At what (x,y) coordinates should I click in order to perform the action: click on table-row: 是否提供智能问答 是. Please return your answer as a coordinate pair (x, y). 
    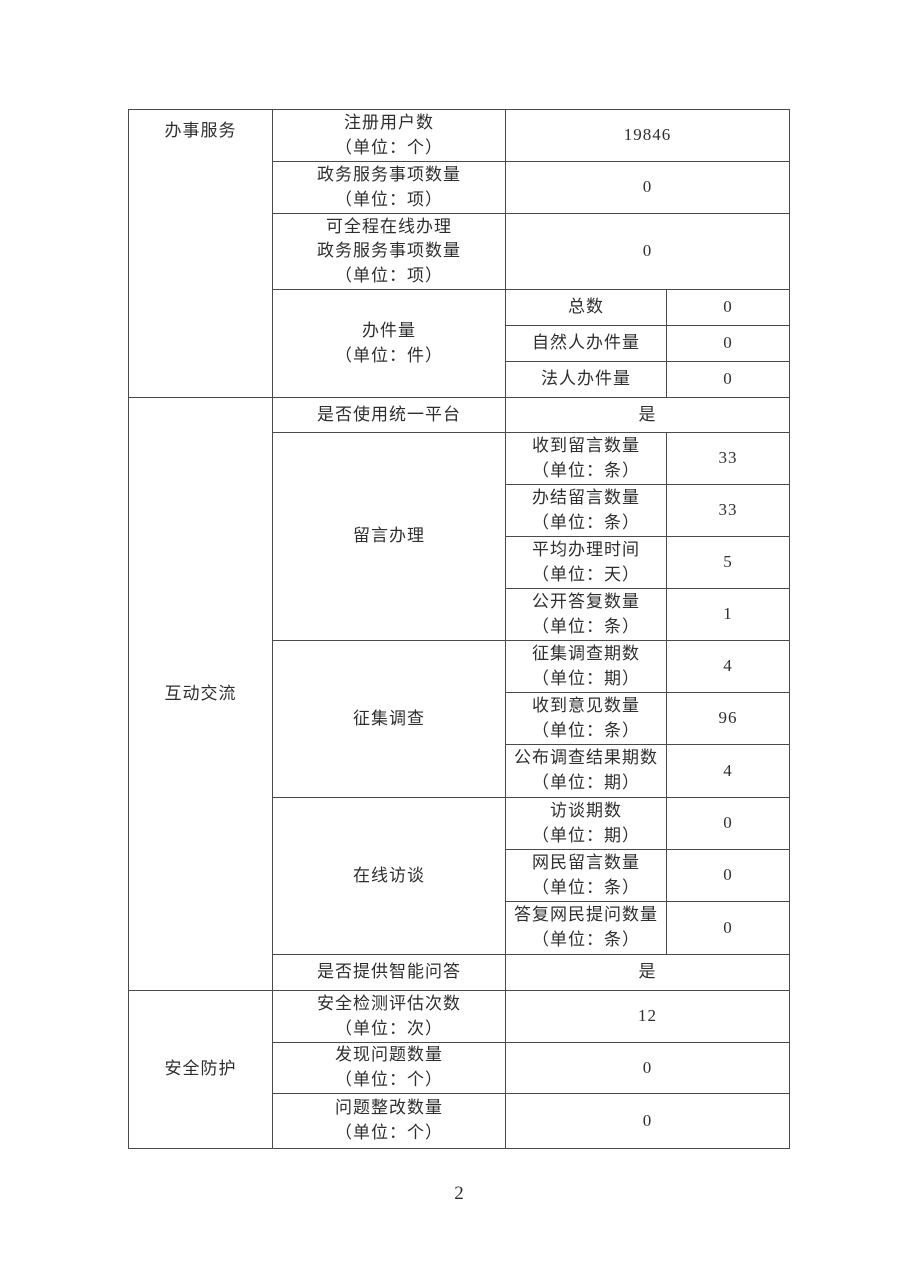
    Looking at the image, I should click on (459, 972).